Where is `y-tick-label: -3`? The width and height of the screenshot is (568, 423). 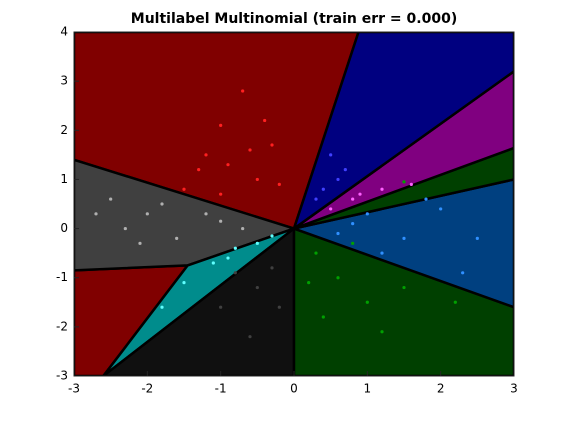
y-tick-label: -3 is located at coordinates (62, 376).